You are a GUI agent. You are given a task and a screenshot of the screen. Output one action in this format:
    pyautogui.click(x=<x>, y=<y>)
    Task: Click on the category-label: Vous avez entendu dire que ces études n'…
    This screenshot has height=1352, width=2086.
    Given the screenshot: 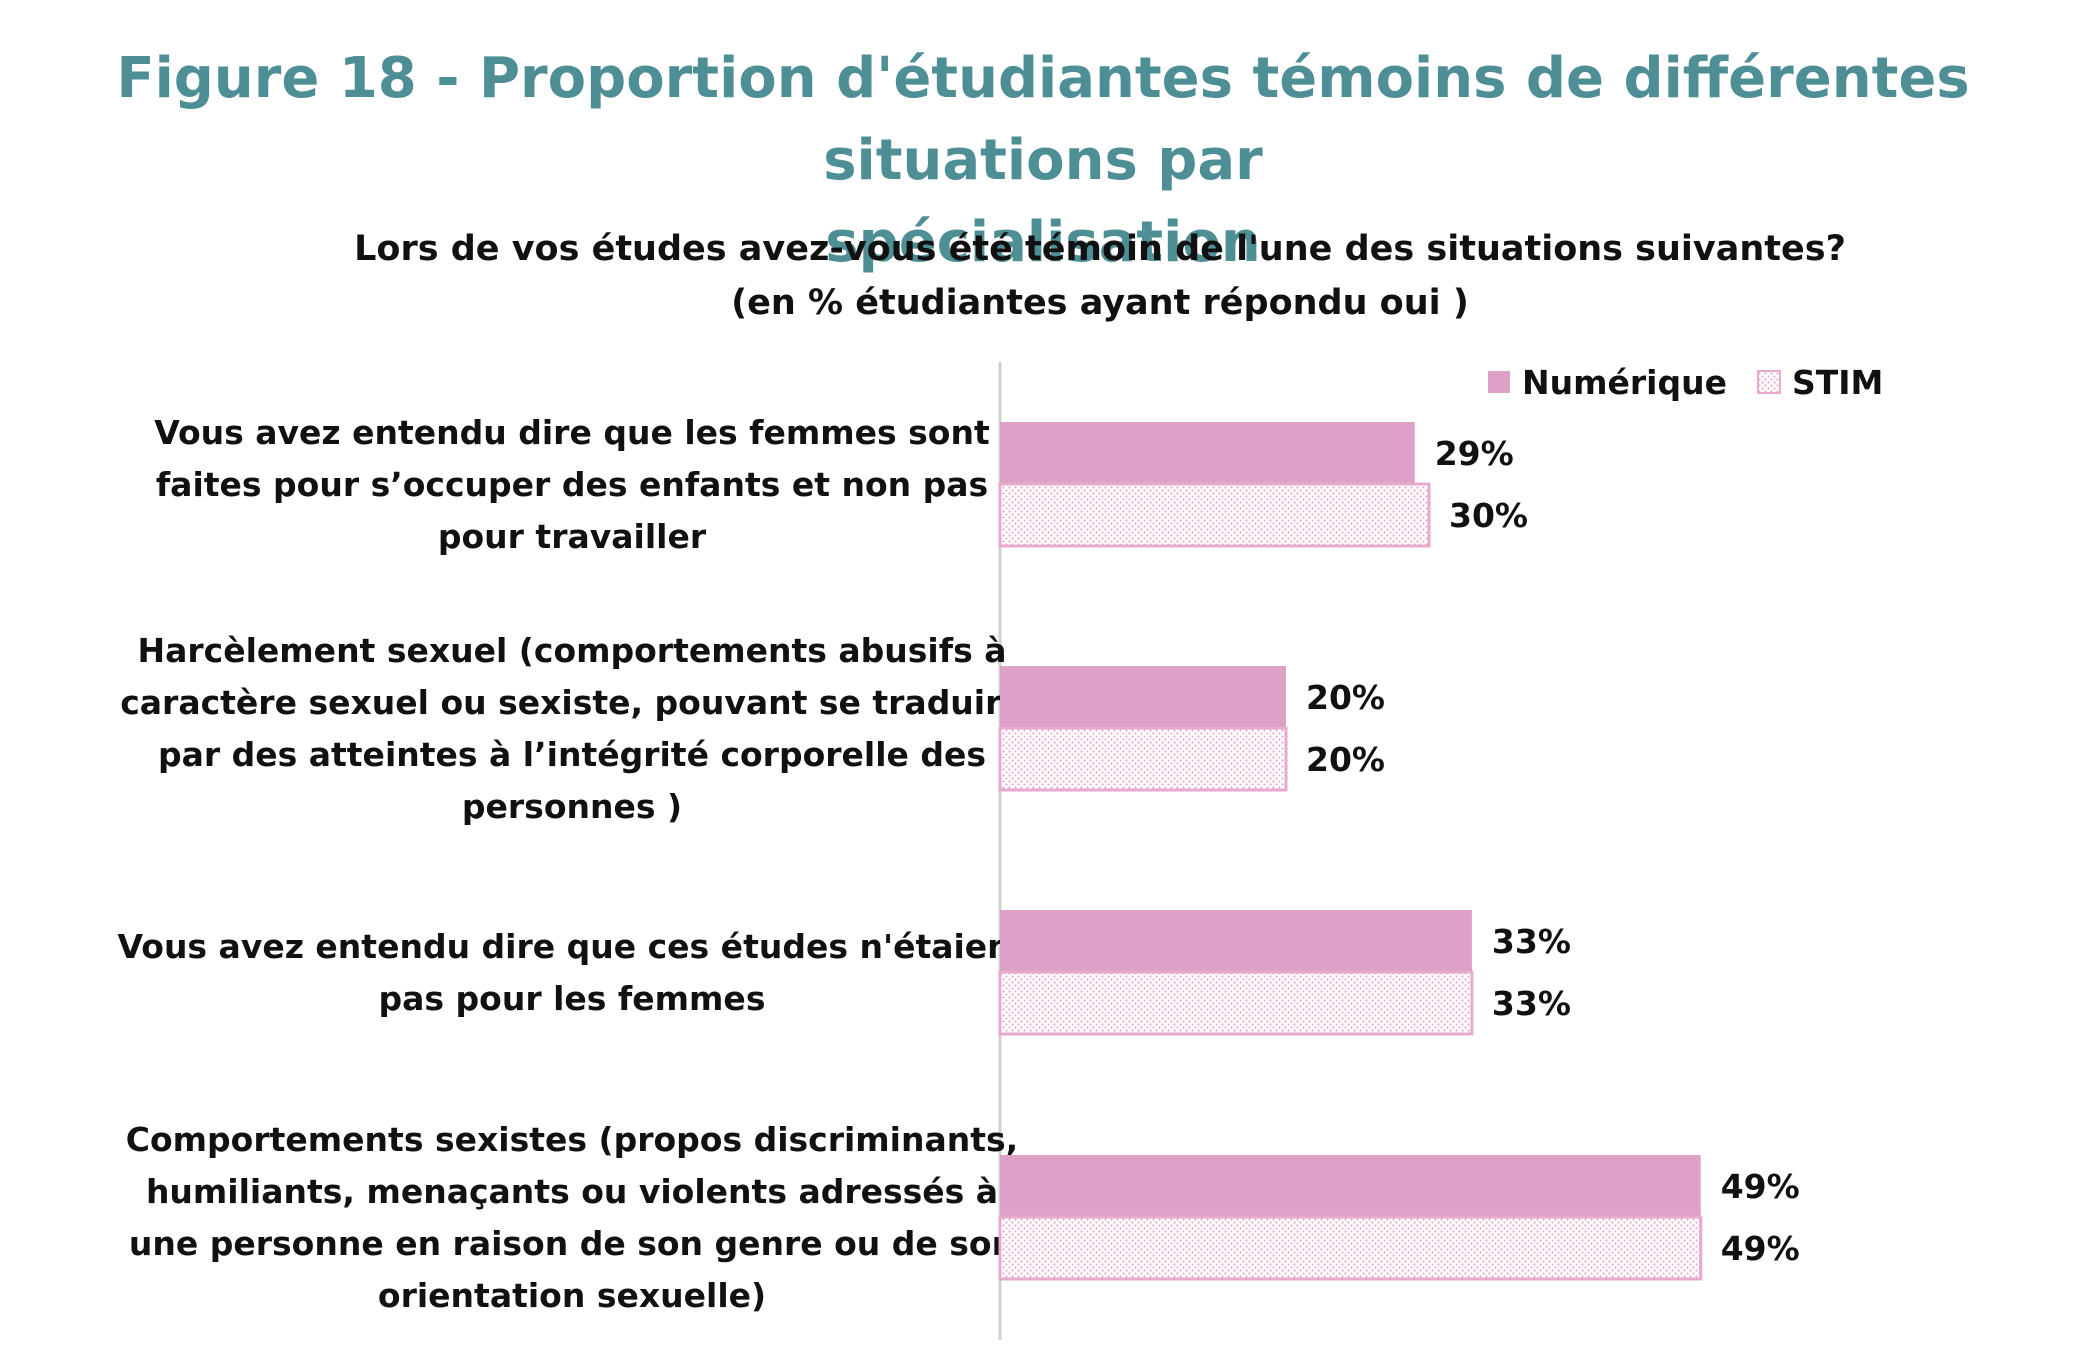 What is the action you would take?
    pyautogui.click(x=572, y=972)
    